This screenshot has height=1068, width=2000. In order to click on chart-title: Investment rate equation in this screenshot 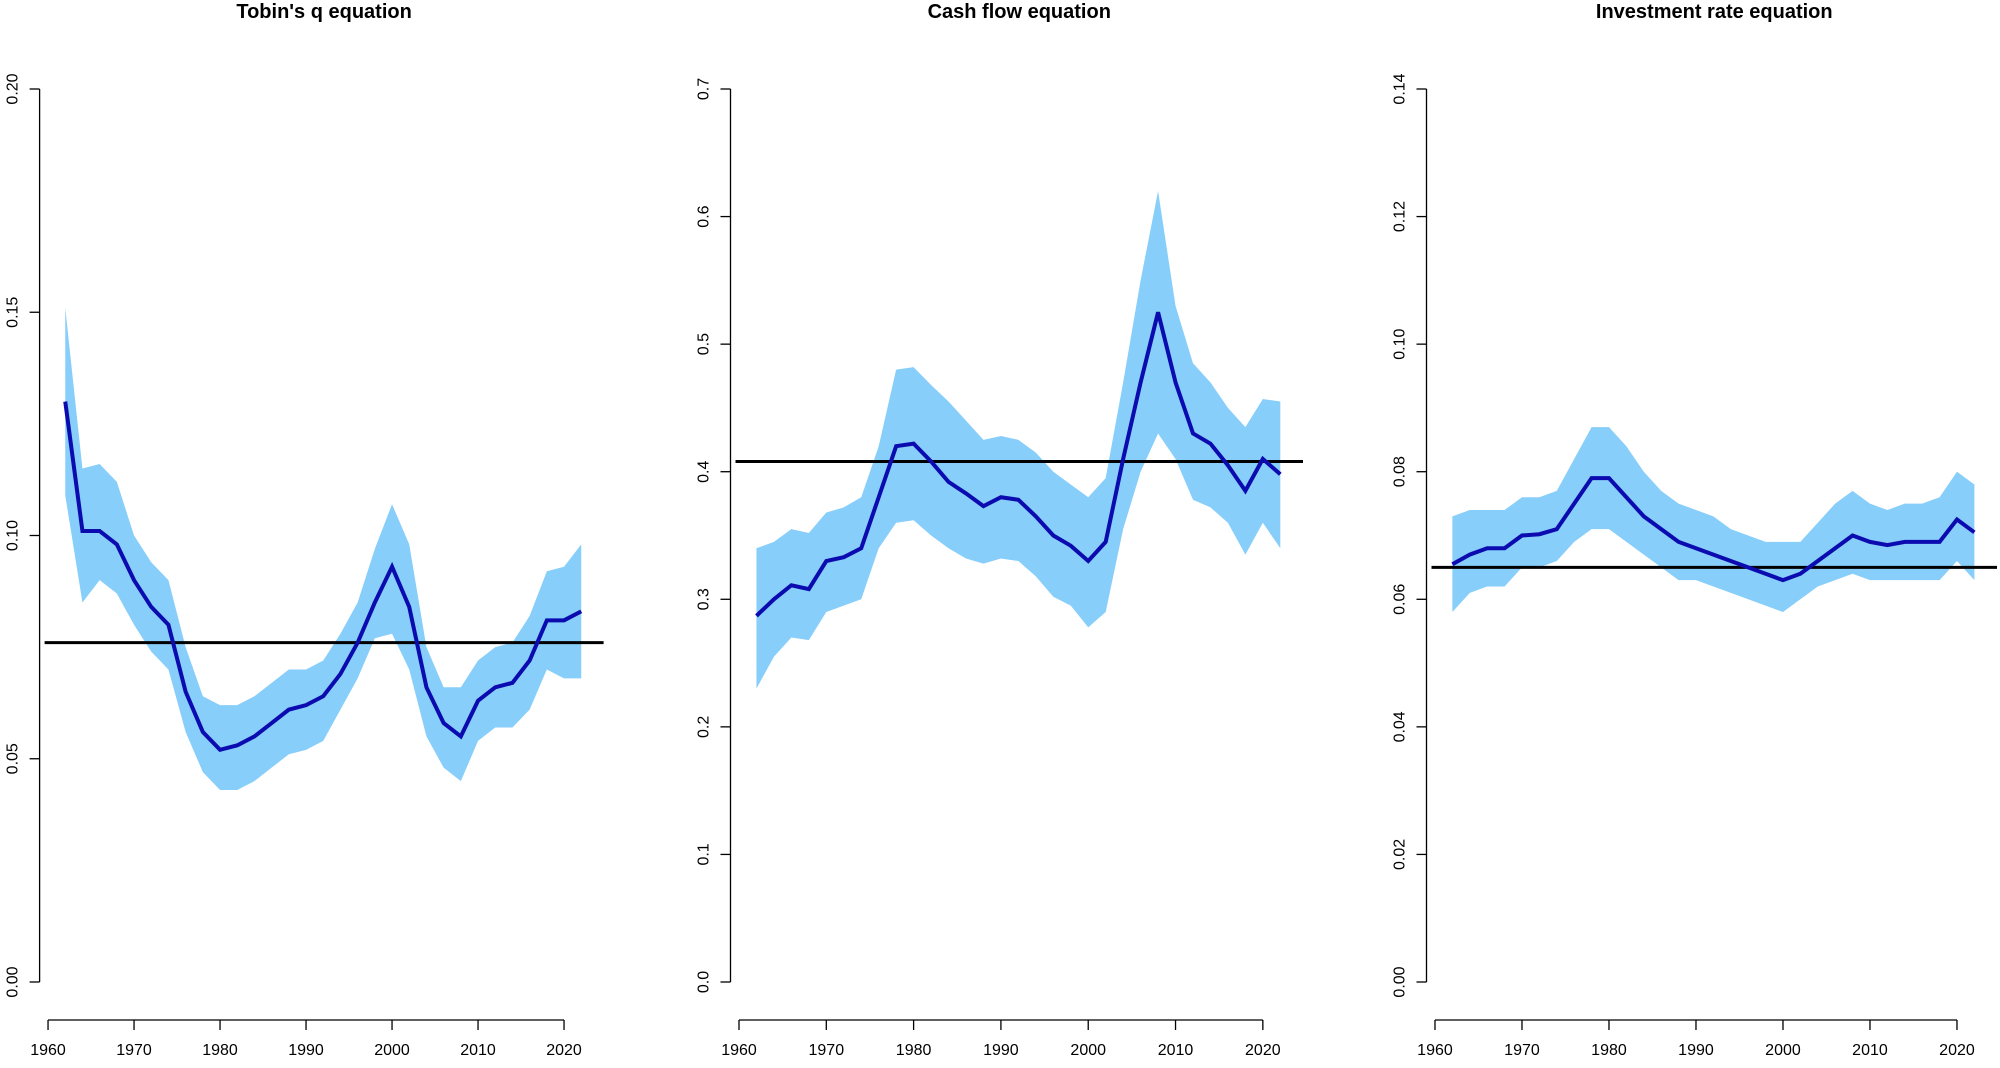, I will do `click(1714, 12)`.